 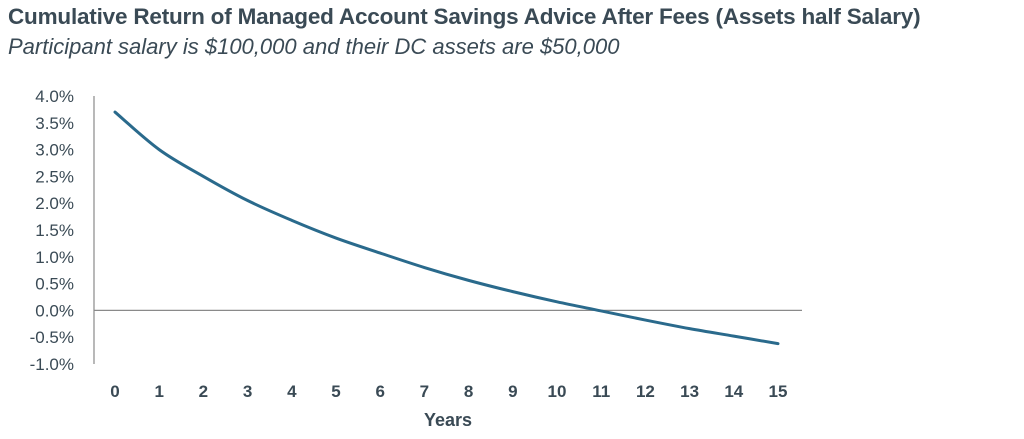 I want to click on y-tick-label: 1.5%, so click(x=54, y=230).